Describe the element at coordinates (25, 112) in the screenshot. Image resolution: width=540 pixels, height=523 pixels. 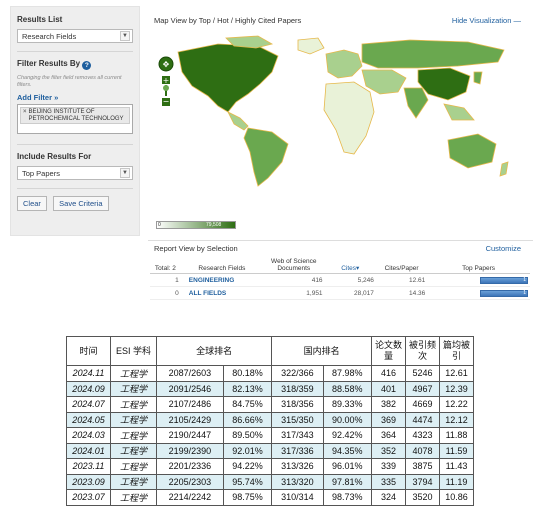
I see `remove-filter-icon: ×` at that location.